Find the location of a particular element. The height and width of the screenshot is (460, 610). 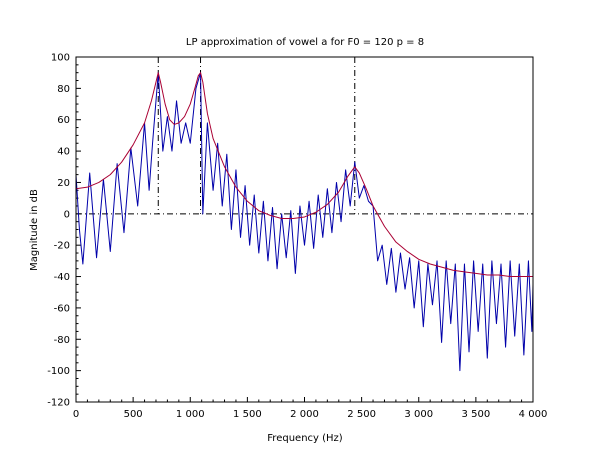

x-tick-label: 1 500 is located at coordinates (247, 414).